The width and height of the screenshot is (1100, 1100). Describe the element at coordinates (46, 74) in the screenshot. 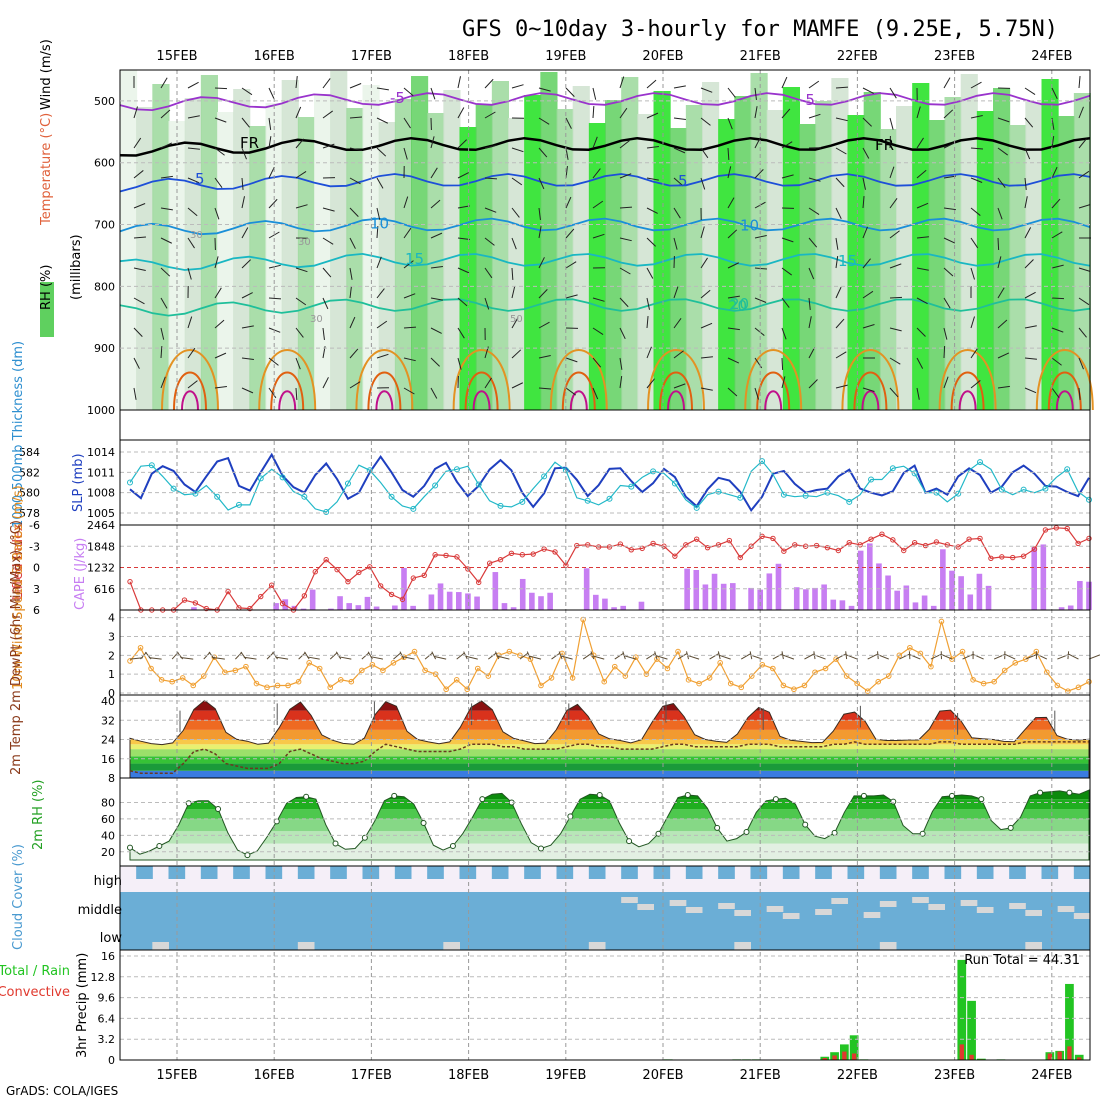

I see `wind-axis-label: Wind (m/s)` at that location.